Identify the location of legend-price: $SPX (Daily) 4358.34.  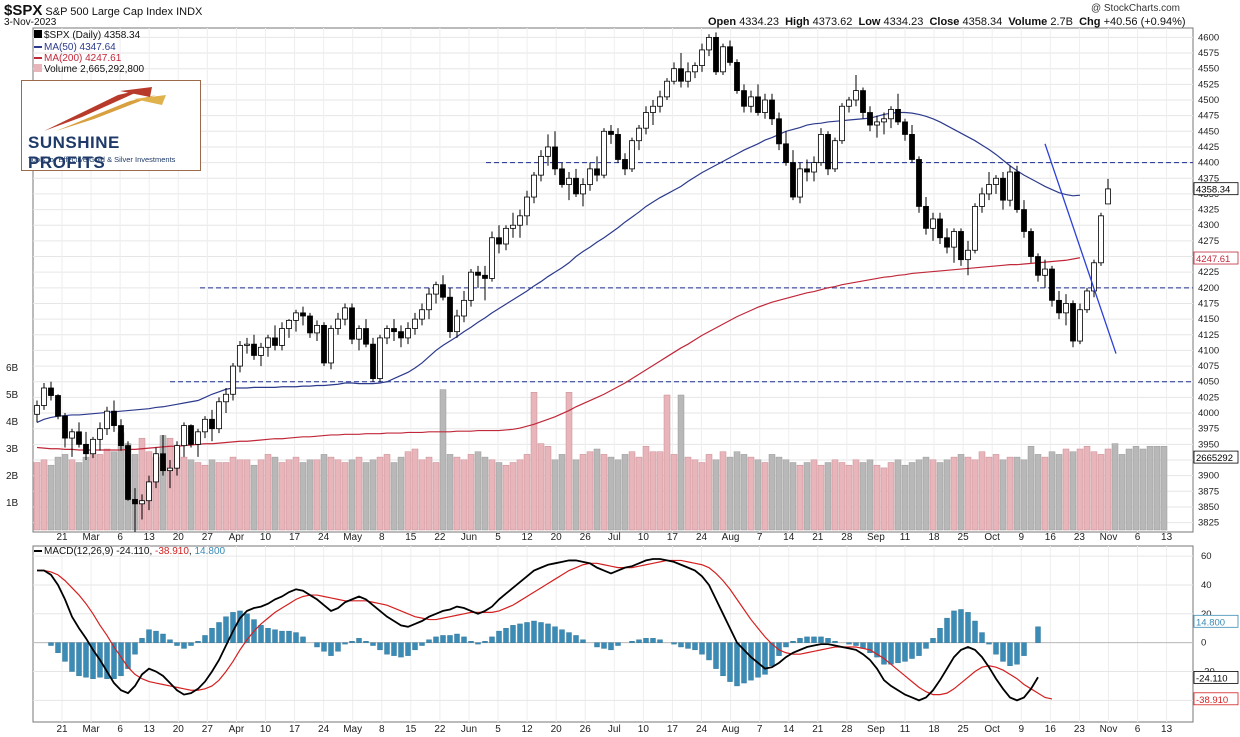
(87, 35).